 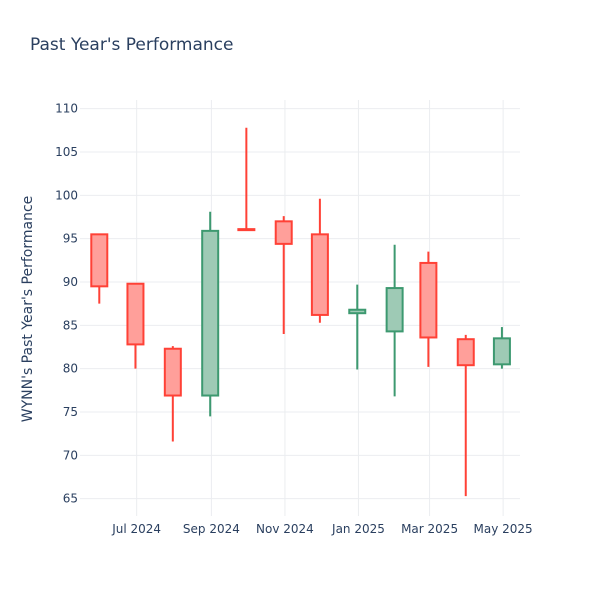 I want to click on x-tick-label: Mar 2025, so click(x=429, y=529).